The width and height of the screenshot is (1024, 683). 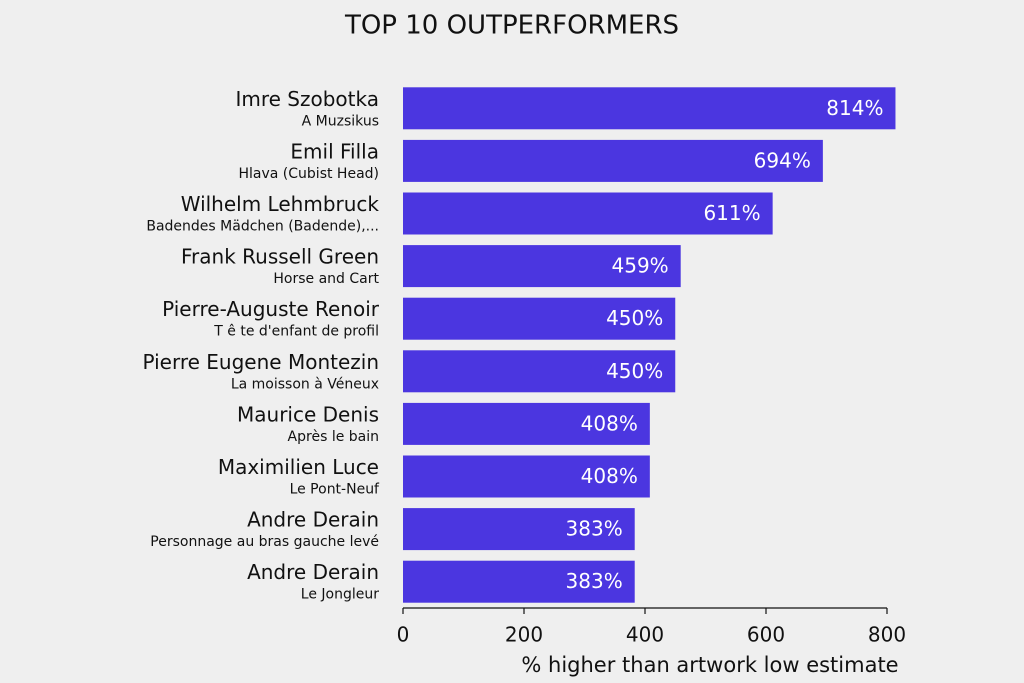 What do you see at coordinates (261, 362) in the screenshot?
I see `category-label: Pierre Eugene Montezin` at bounding box center [261, 362].